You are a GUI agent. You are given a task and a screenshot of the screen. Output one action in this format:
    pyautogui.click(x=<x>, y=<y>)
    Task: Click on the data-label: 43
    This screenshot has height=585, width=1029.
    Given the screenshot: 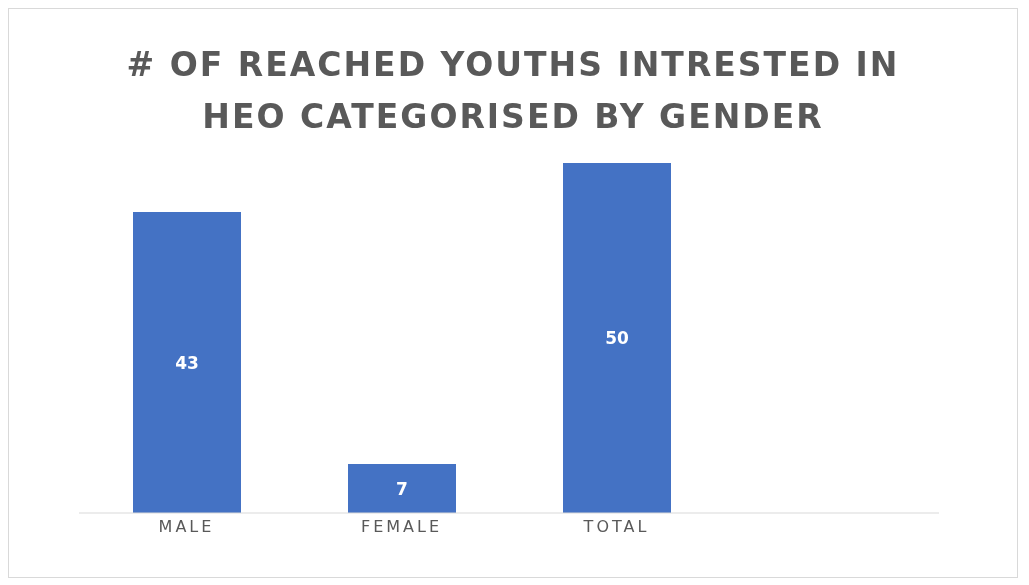 What is the action you would take?
    pyautogui.click(x=187, y=362)
    